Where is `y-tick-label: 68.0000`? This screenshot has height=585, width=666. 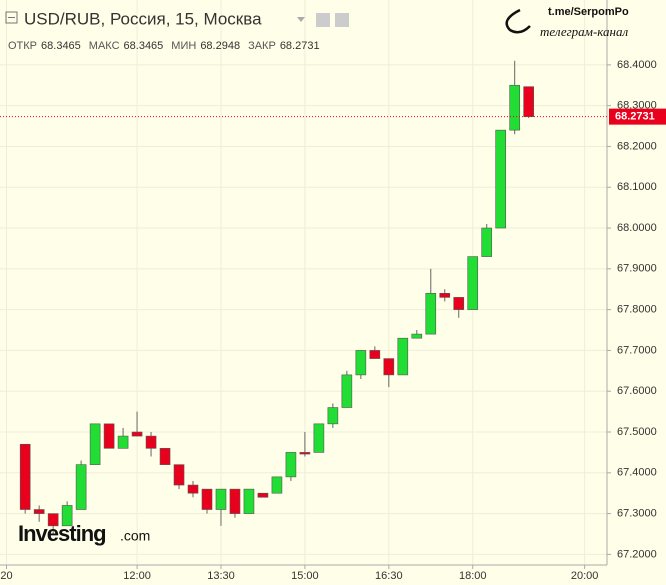 y-tick-label: 68.0000 is located at coordinates (637, 228).